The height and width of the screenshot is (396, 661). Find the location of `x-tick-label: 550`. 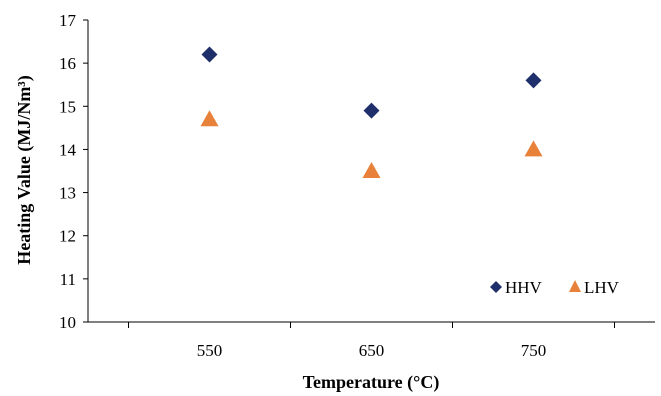

x-tick-label: 550 is located at coordinates (210, 350).